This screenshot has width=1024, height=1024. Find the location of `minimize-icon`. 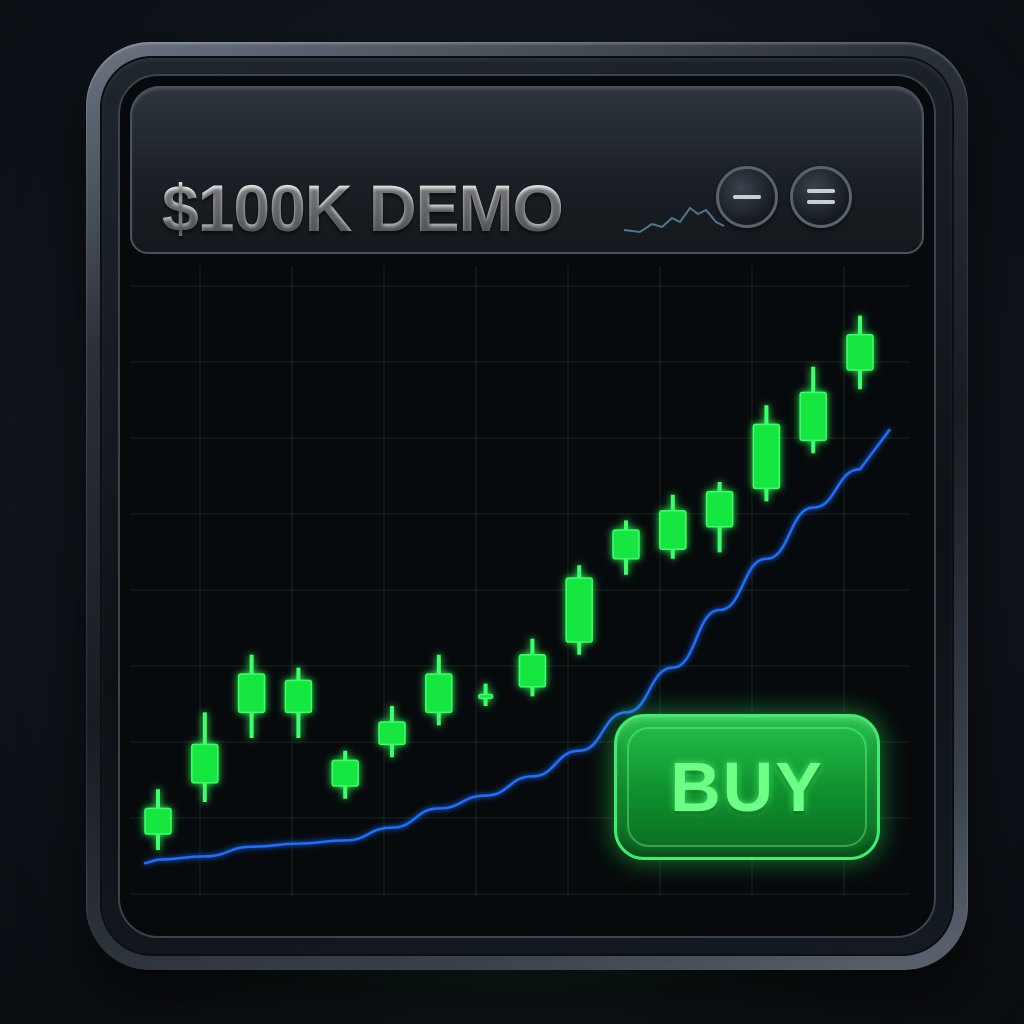

minimize-icon is located at coordinates (747, 197).